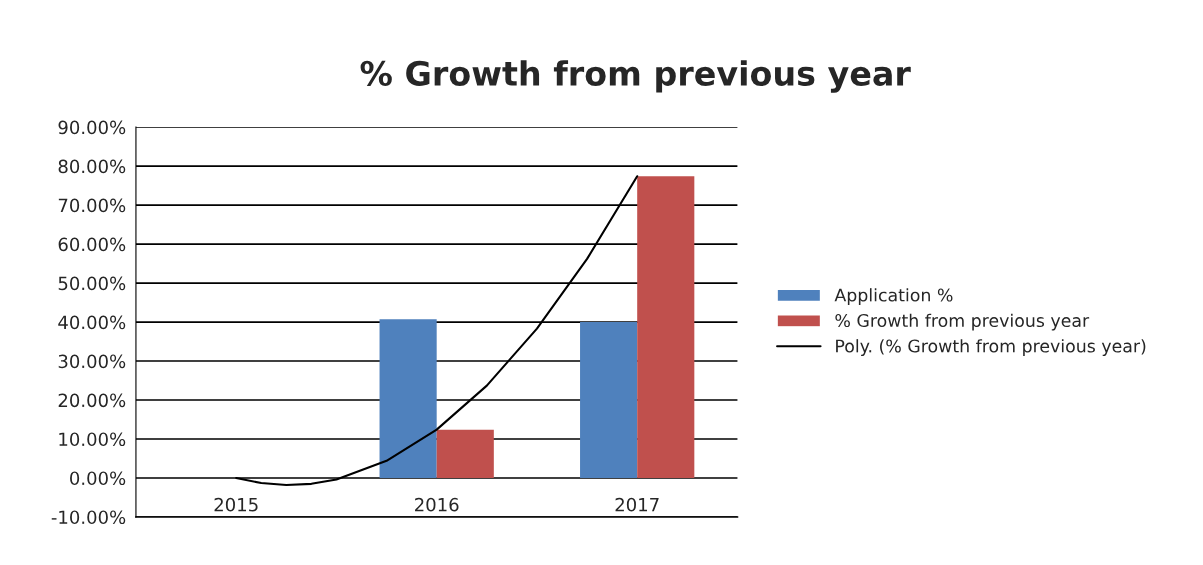  What do you see at coordinates (637, 504) in the screenshot?
I see `x-tick-label: 2017` at bounding box center [637, 504].